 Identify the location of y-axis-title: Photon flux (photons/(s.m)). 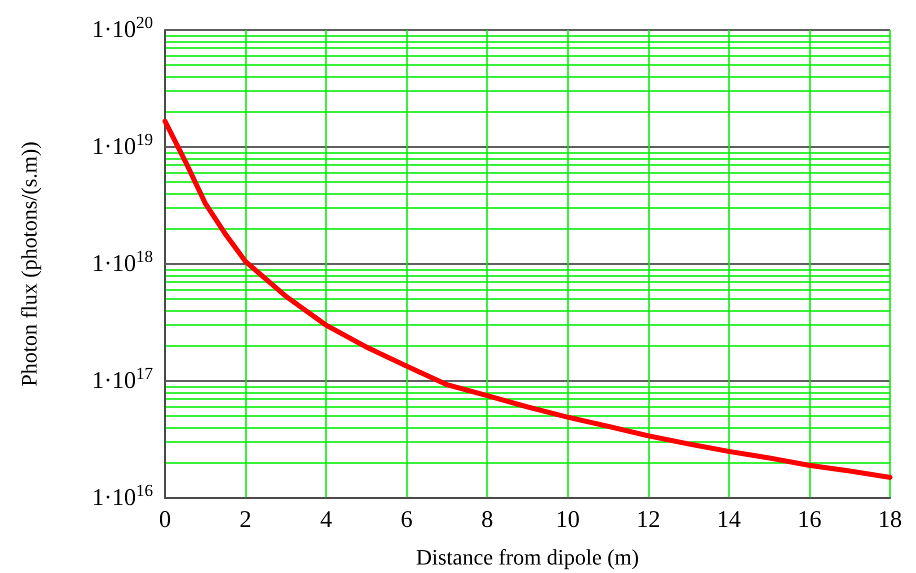
(29, 264).